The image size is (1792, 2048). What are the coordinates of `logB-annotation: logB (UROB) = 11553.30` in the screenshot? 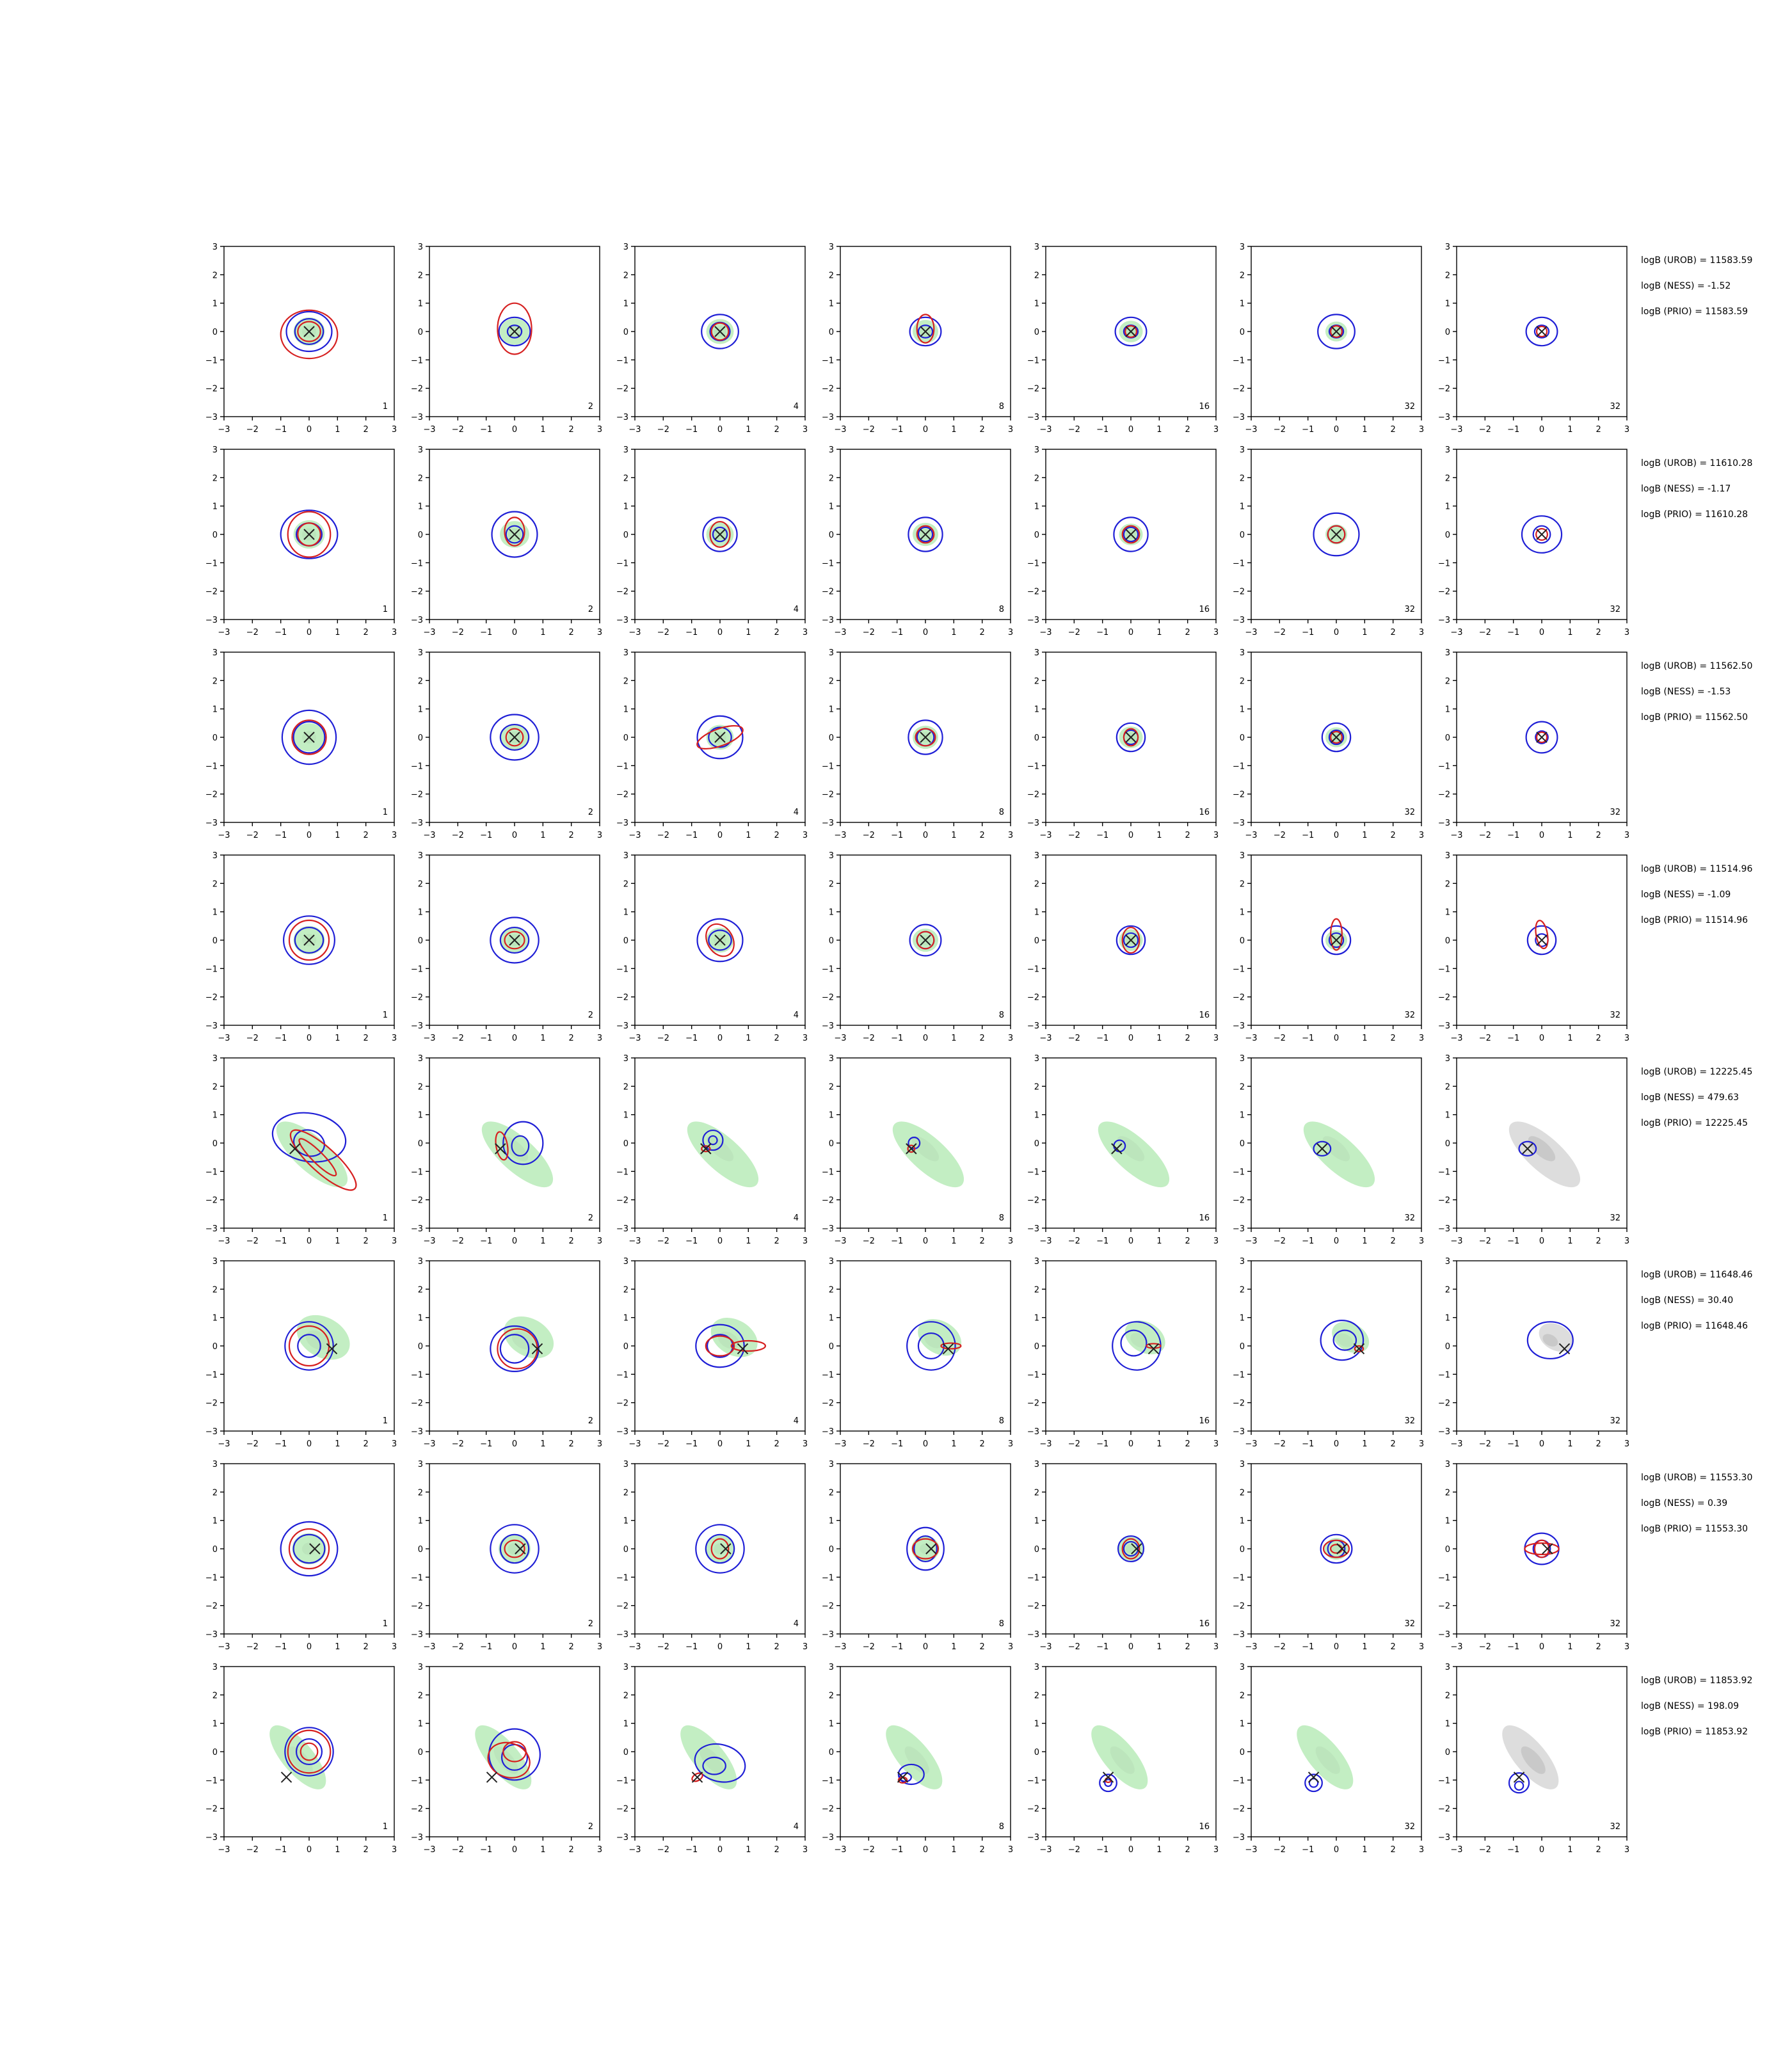 It's located at (1696, 1478).